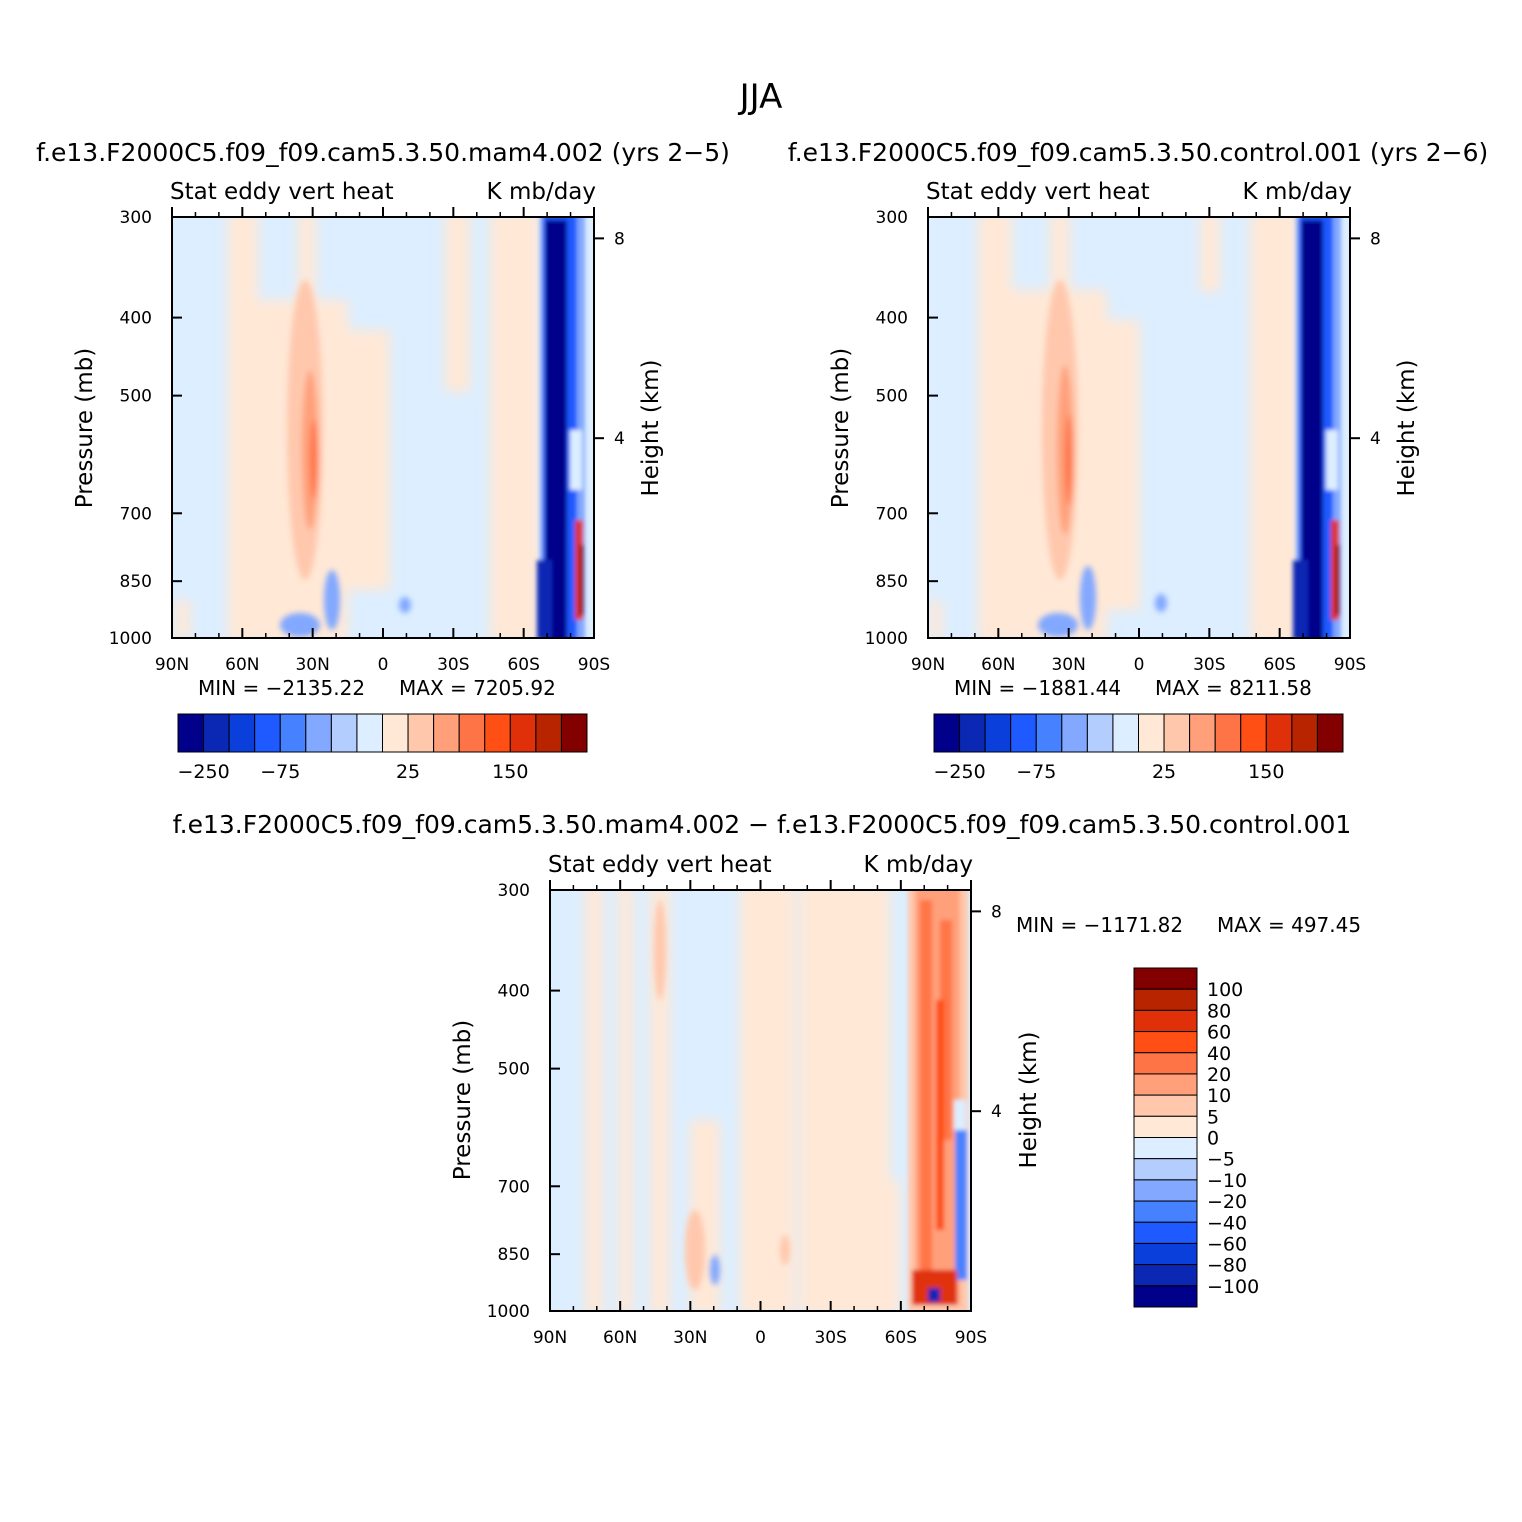 This screenshot has height=1522, width=1522. Describe the element at coordinates (203, 772) in the screenshot. I see `colorbar-label: −250` at that location.